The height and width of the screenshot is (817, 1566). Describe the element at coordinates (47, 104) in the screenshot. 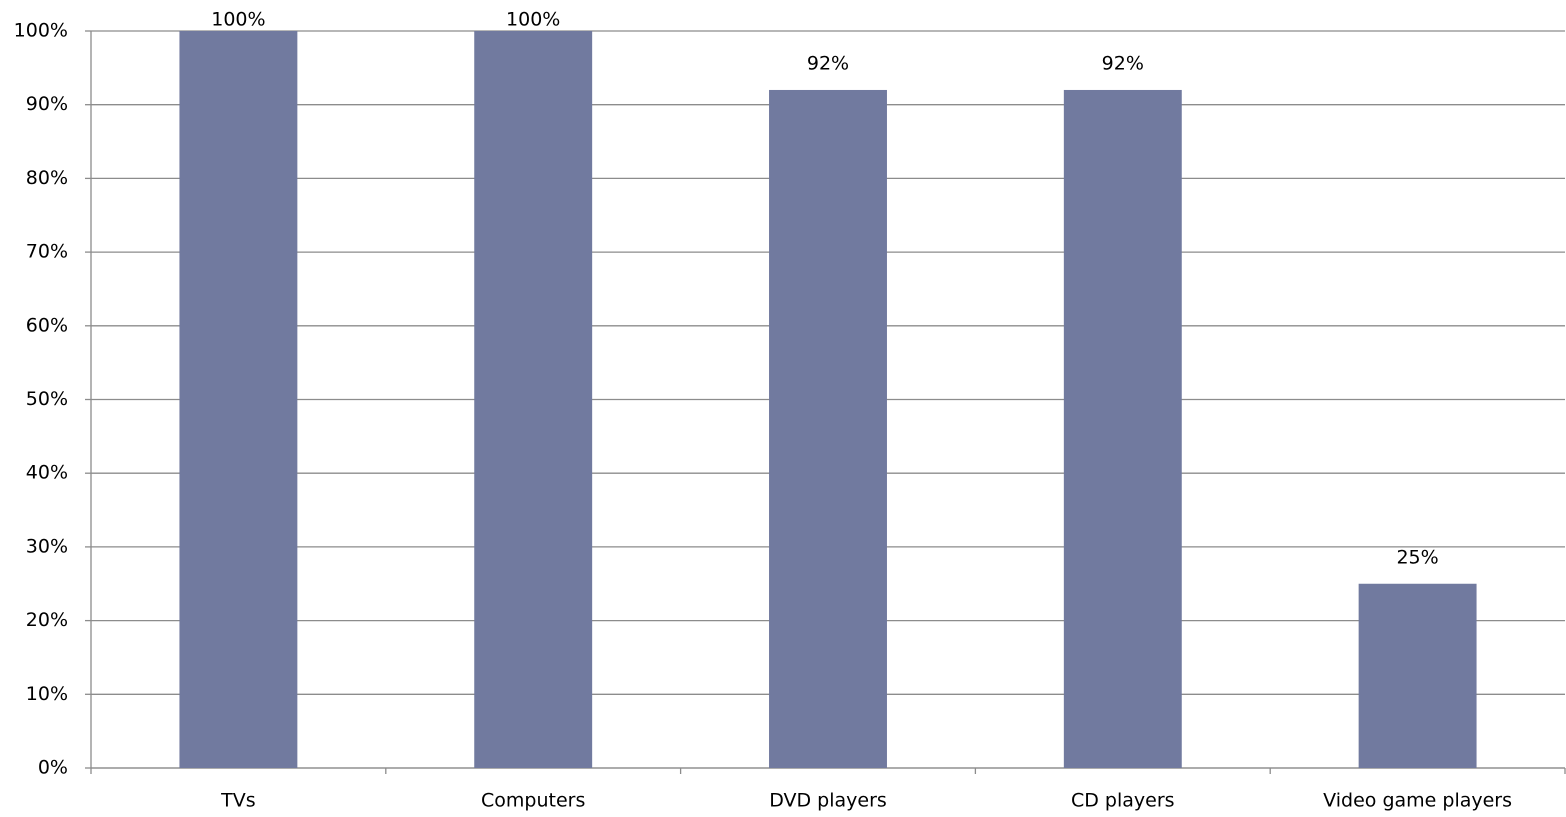

I see `y-tick-label: 90%` at that location.